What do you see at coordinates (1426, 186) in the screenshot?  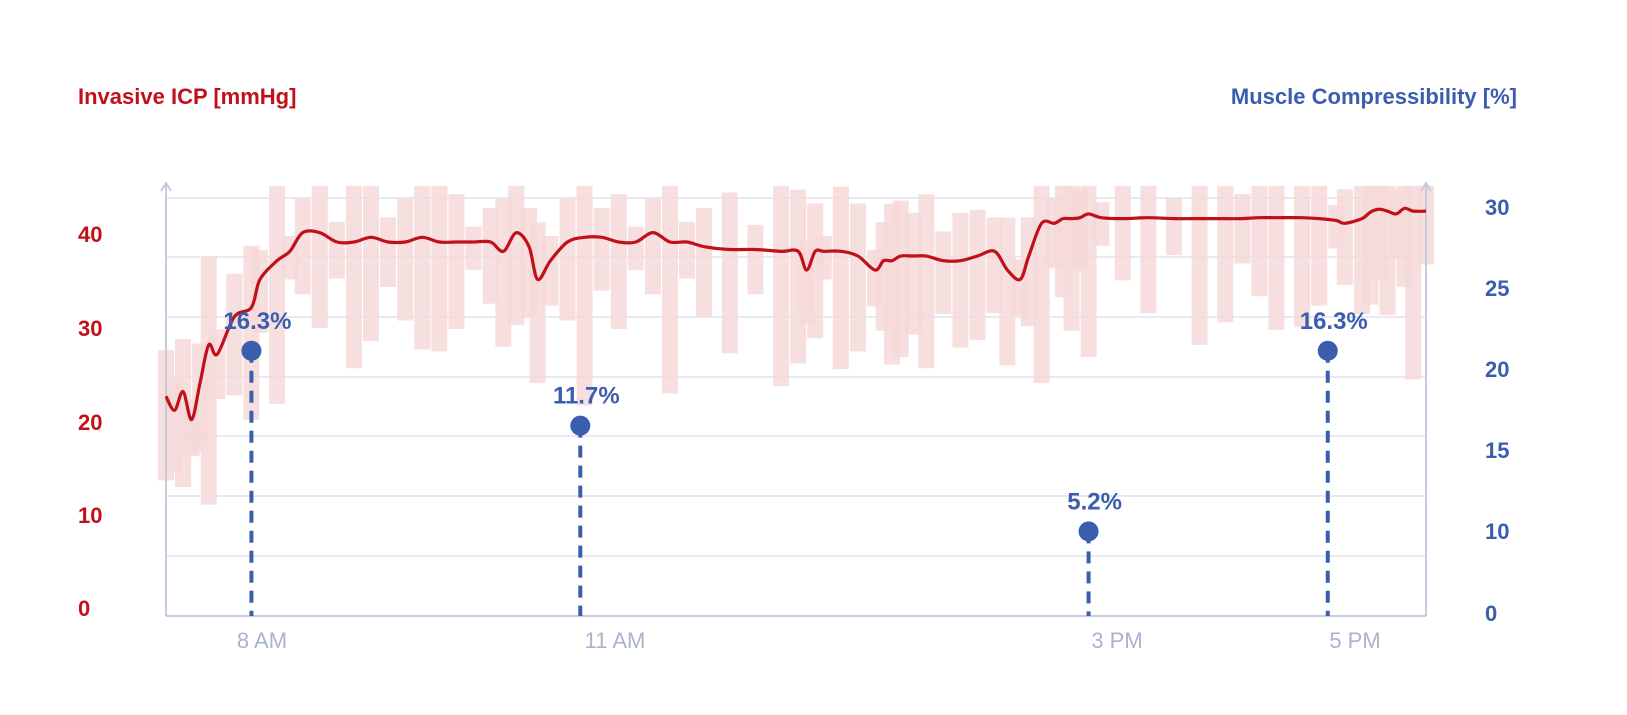 I see `right-axis-arrow` at bounding box center [1426, 186].